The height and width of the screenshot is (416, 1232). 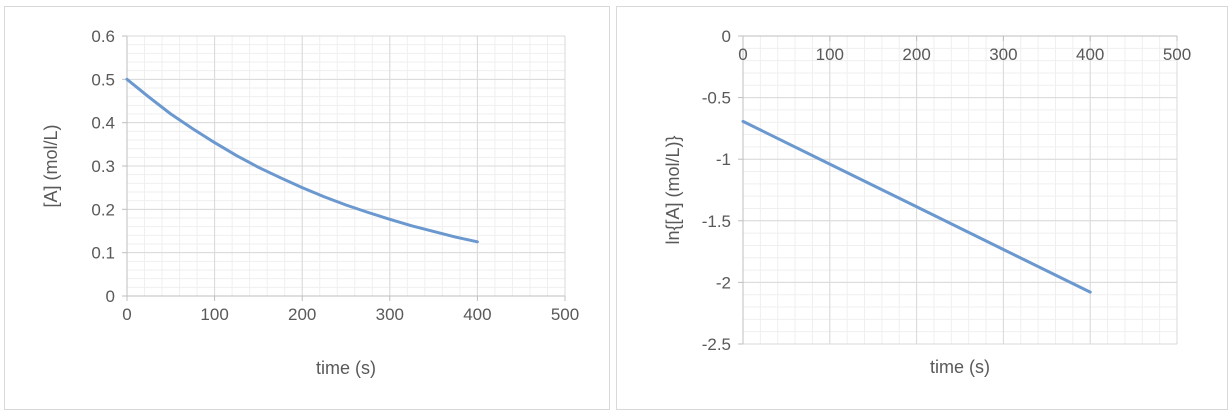 What do you see at coordinates (723, 282) in the screenshot?
I see `y-tick-label: -2` at bounding box center [723, 282].